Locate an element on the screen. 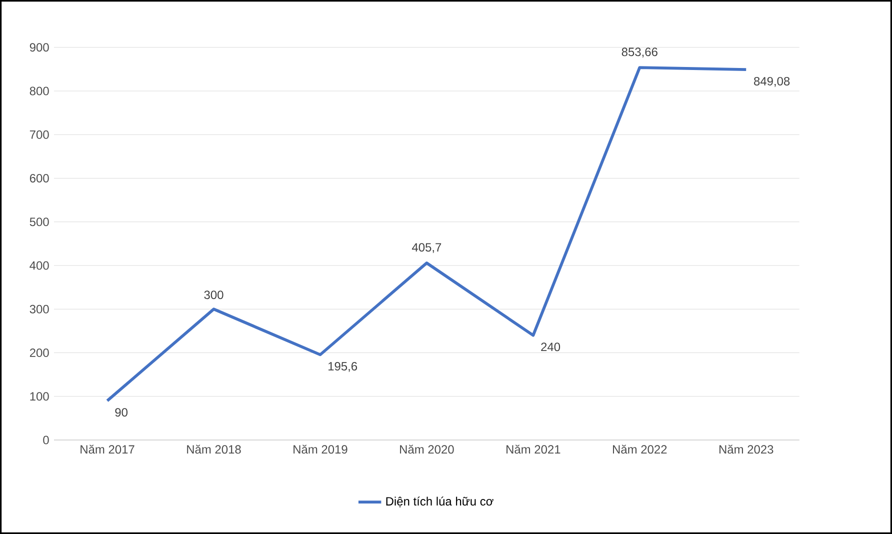 This screenshot has height=534, width=892. y-tick-label: 200 is located at coordinates (39, 353).